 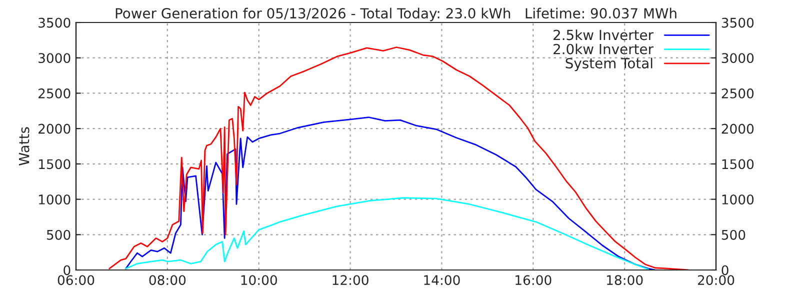 I want to click on x-tick-label: 12:00, so click(x=350, y=280).